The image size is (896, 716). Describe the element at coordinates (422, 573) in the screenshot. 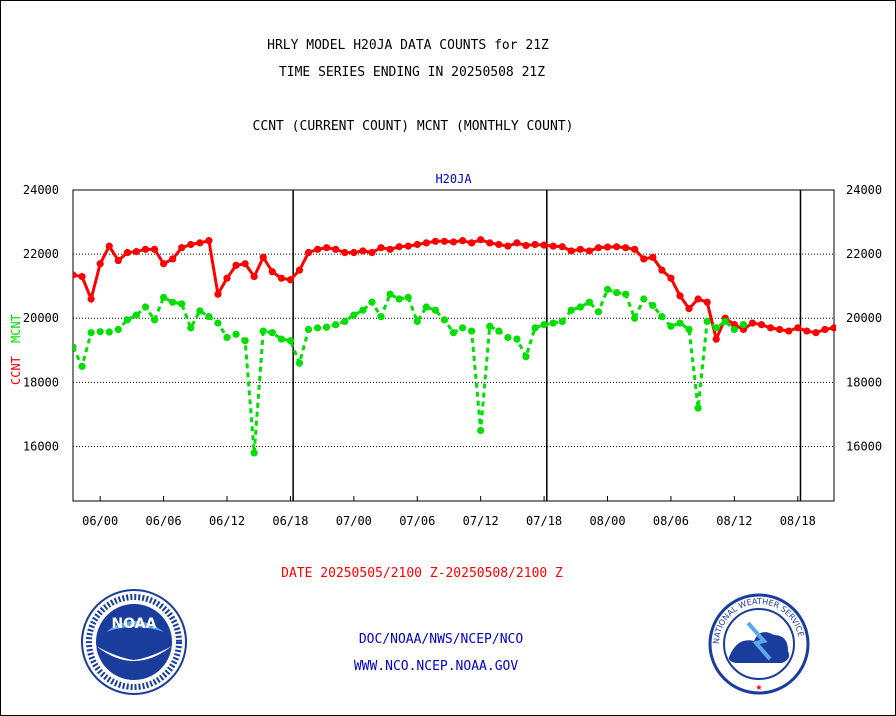

I see `date-range: DATE 20250505/2100 Z-20250508/2100 Z` at that location.